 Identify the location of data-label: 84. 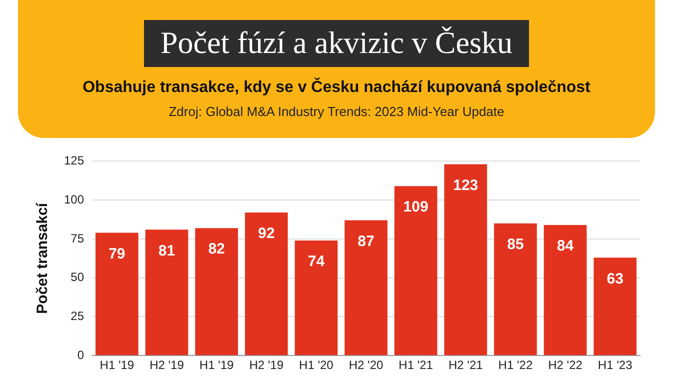
(565, 246).